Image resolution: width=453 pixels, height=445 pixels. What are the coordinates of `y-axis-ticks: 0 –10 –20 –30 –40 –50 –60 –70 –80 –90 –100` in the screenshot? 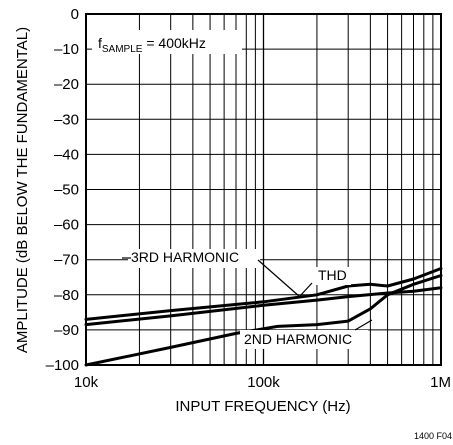 It's located at (62, 190).